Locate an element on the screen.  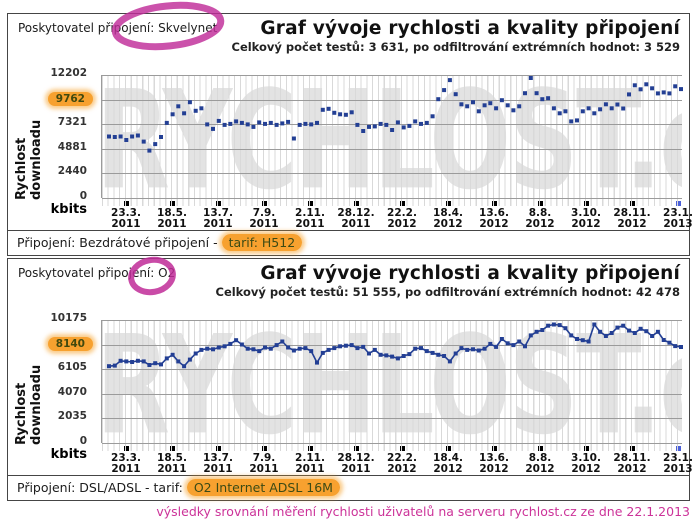
y-axis-tick-labels: 12202 9762 7321 4881 2440 0 is located at coordinates (62, 134).